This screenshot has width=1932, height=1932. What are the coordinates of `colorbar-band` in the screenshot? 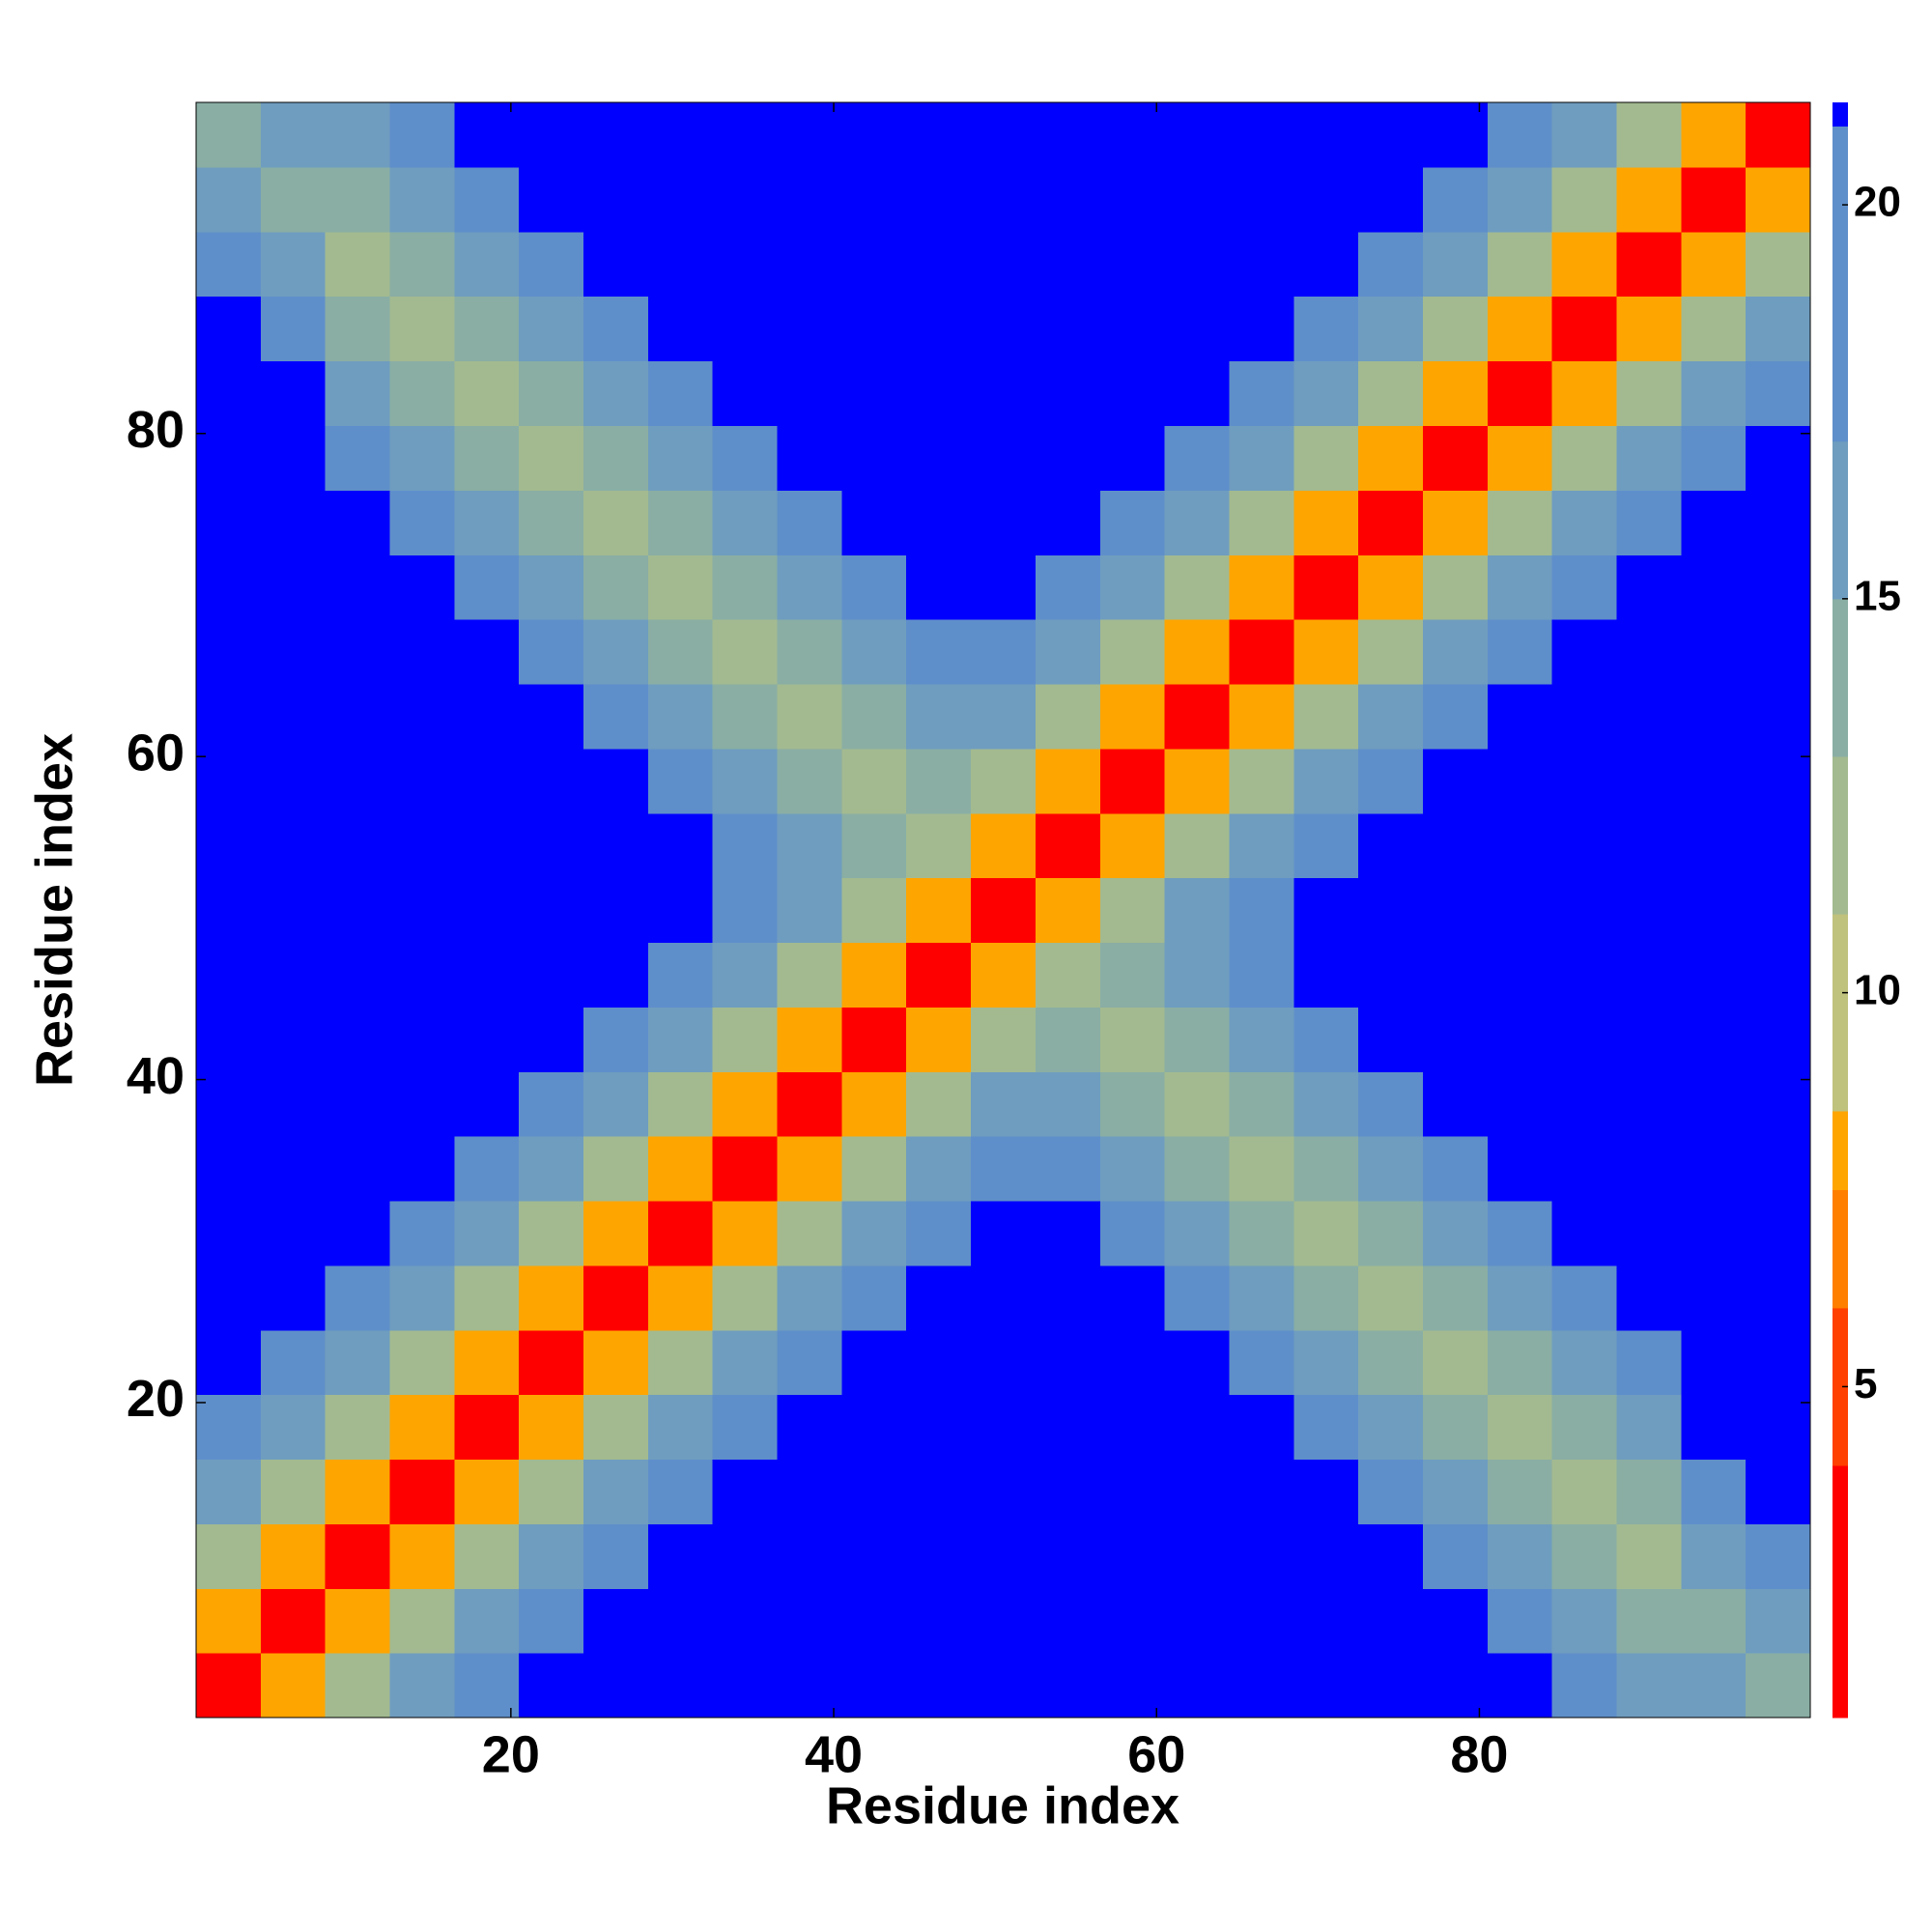 It's located at (1840, 677).